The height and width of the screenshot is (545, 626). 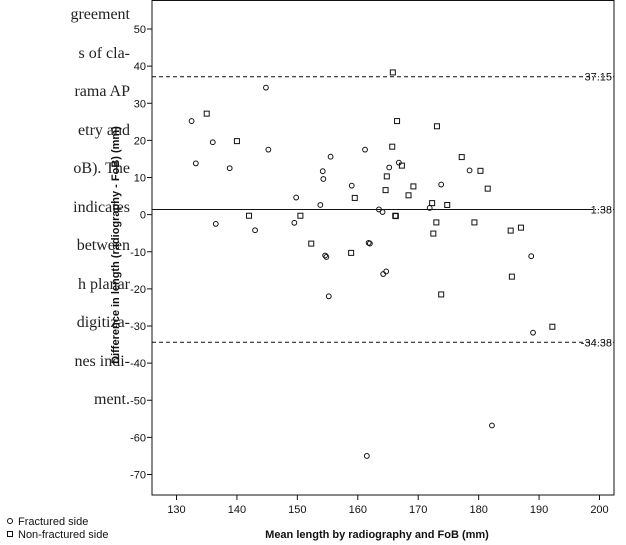 I want to click on legend-square-marker, so click(x=10, y=534).